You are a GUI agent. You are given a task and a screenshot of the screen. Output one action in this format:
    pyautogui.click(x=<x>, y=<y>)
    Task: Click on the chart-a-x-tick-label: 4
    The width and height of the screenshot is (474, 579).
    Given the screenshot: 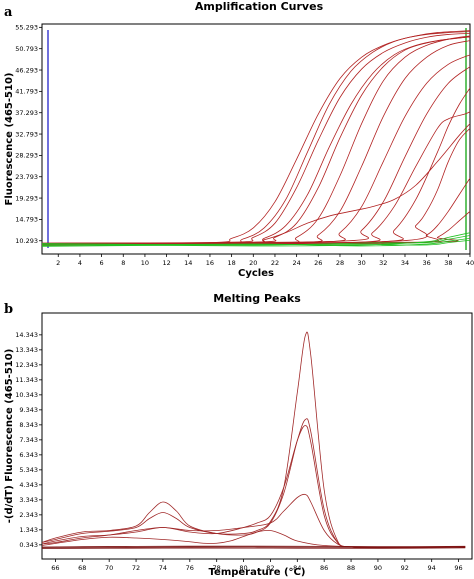 What is the action you would take?
    pyautogui.click(x=80, y=263)
    